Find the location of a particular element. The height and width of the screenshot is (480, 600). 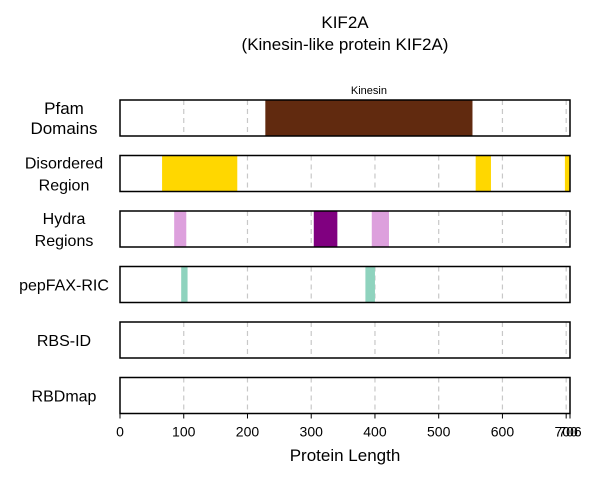

track-2: Hydra Regions is located at coordinates (303, 230).